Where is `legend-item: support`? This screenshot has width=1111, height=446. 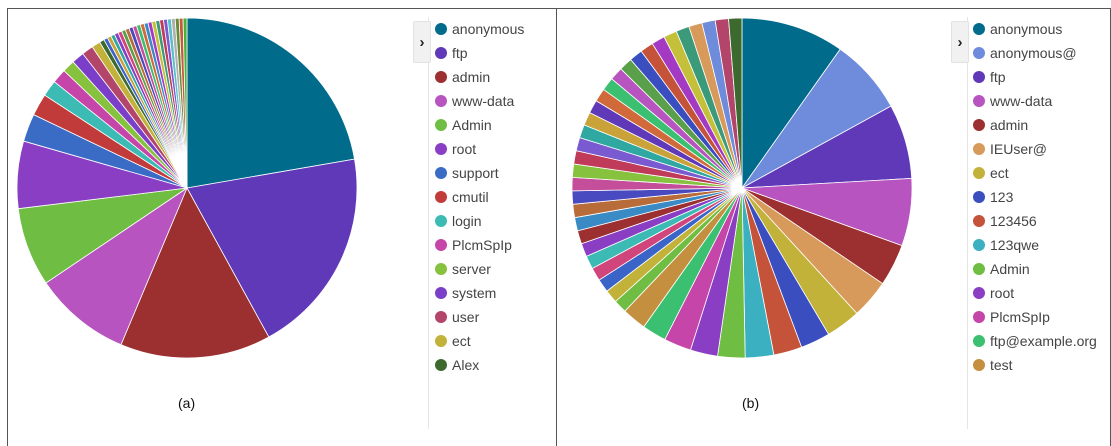
legend-item: support is located at coordinates (479, 173).